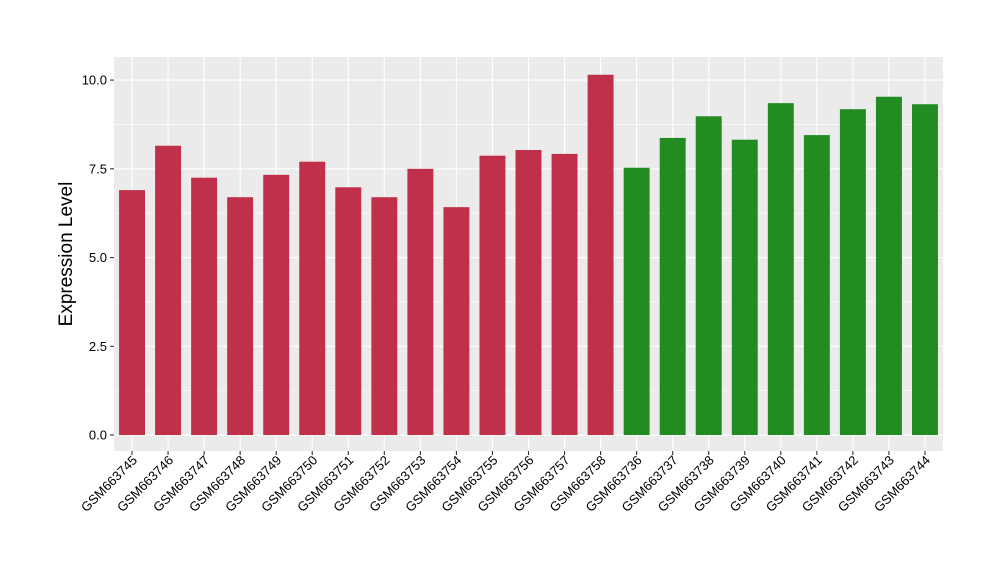 The height and width of the screenshot is (580, 1000). Describe the element at coordinates (98, 435) in the screenshot. I see `y-tick-label: 0.0` at that location.